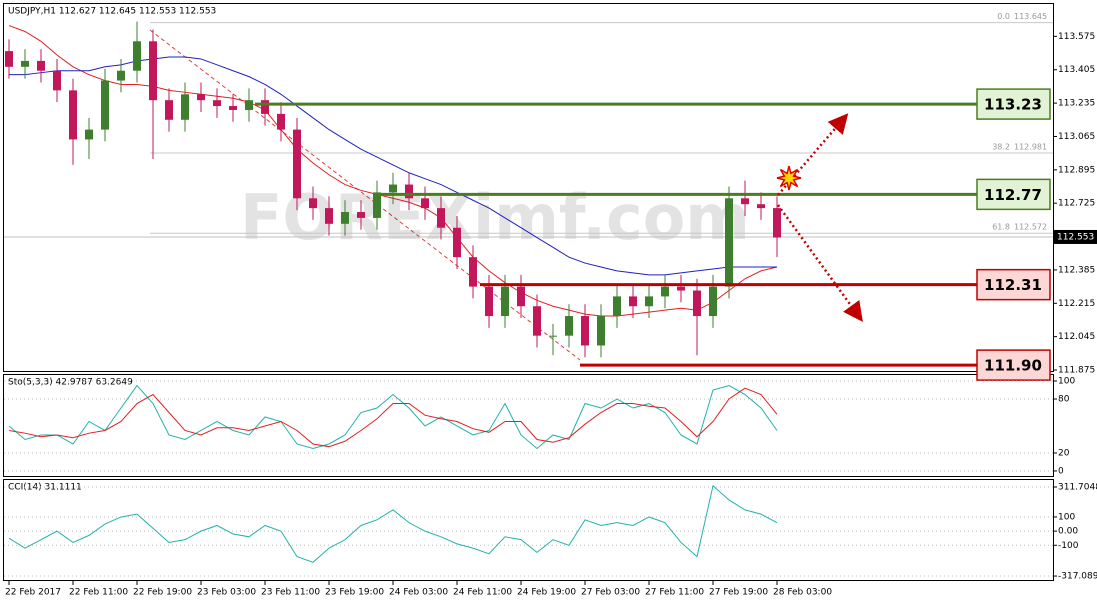  What do you see at coordinates (1076, 270) in the screenshot?
I see `y-tick-label: 112.385` at bounding box center [1076, 270].